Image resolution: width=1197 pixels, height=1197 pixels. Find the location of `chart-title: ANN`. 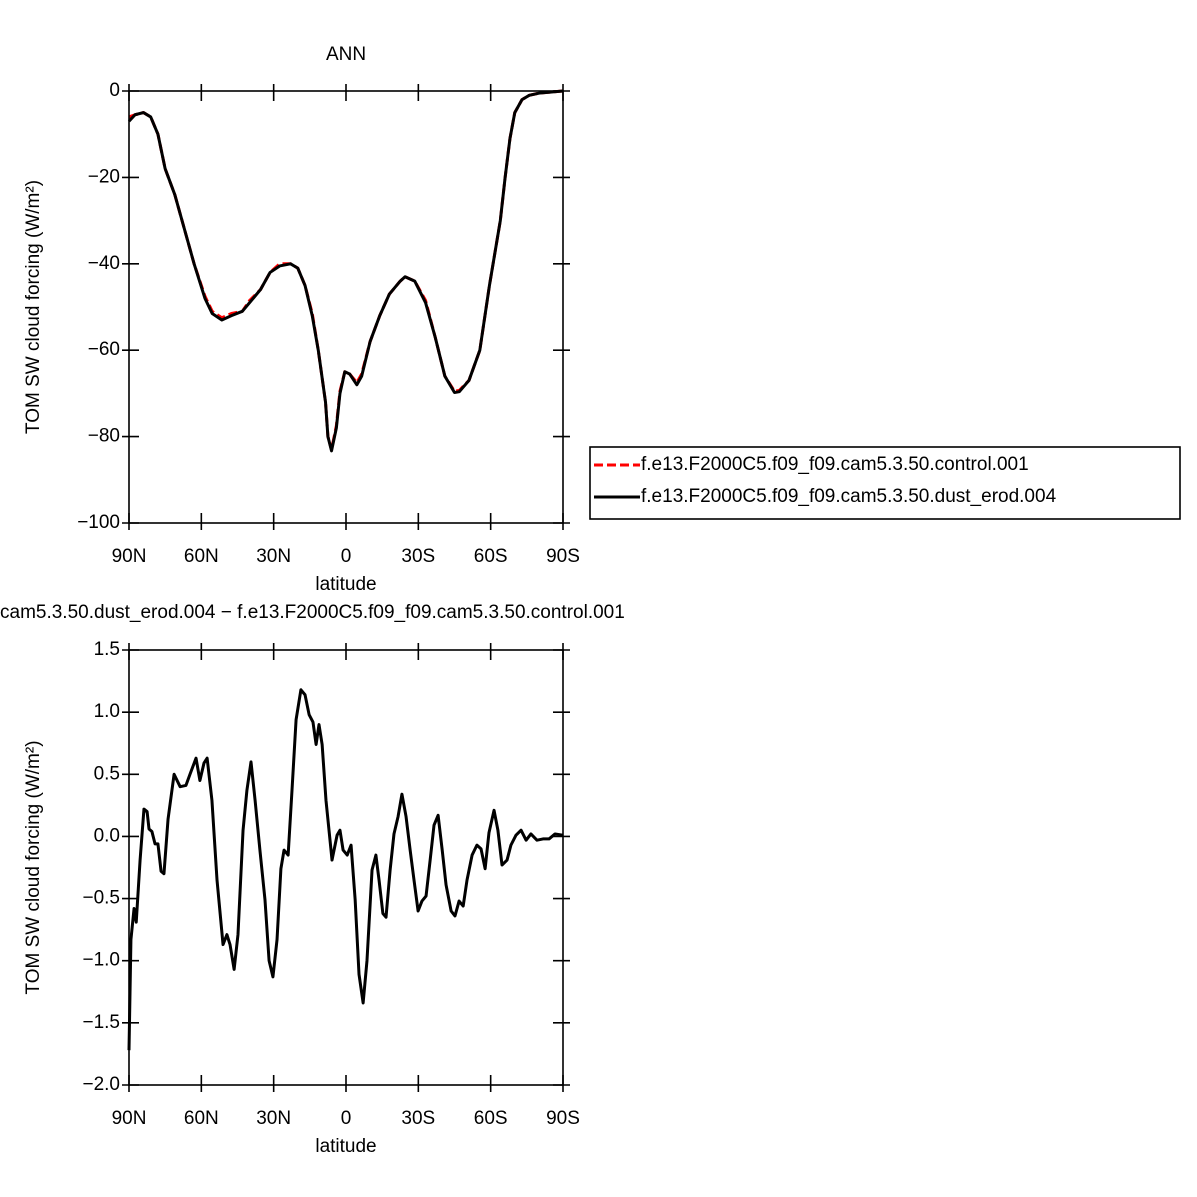

chart-title: ANN is located at coordinates (346, 54).